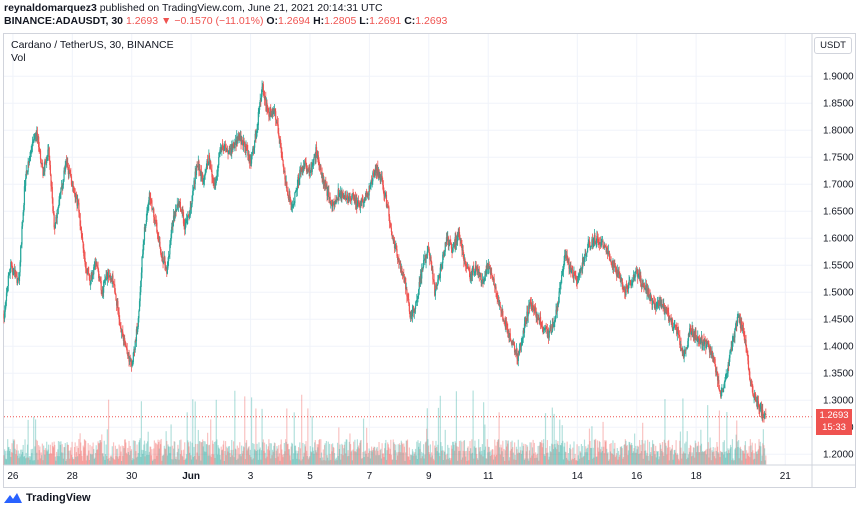  I want to click on currency-button: USDT, so click(833, 45).